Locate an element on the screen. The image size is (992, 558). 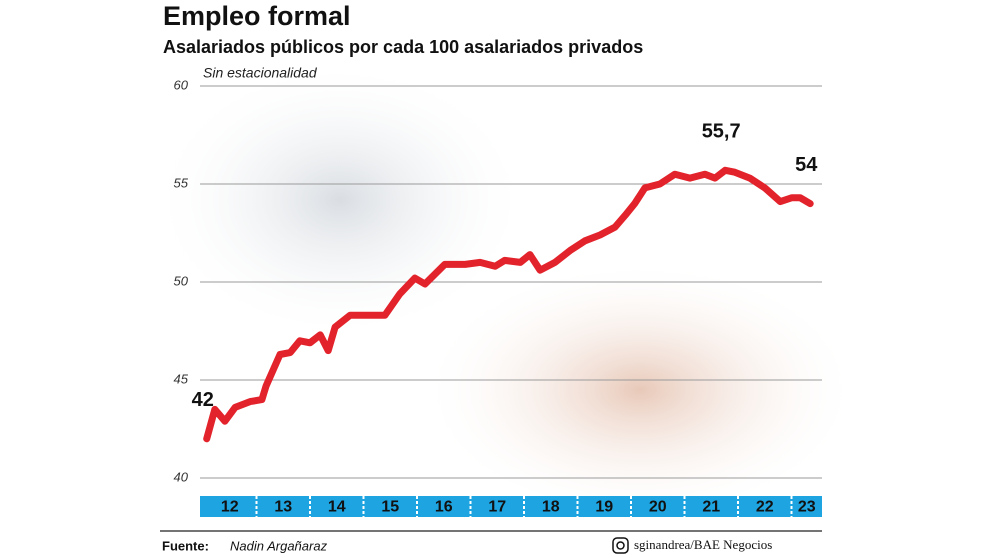
x-axis-band is located at coordinates (511, 506).